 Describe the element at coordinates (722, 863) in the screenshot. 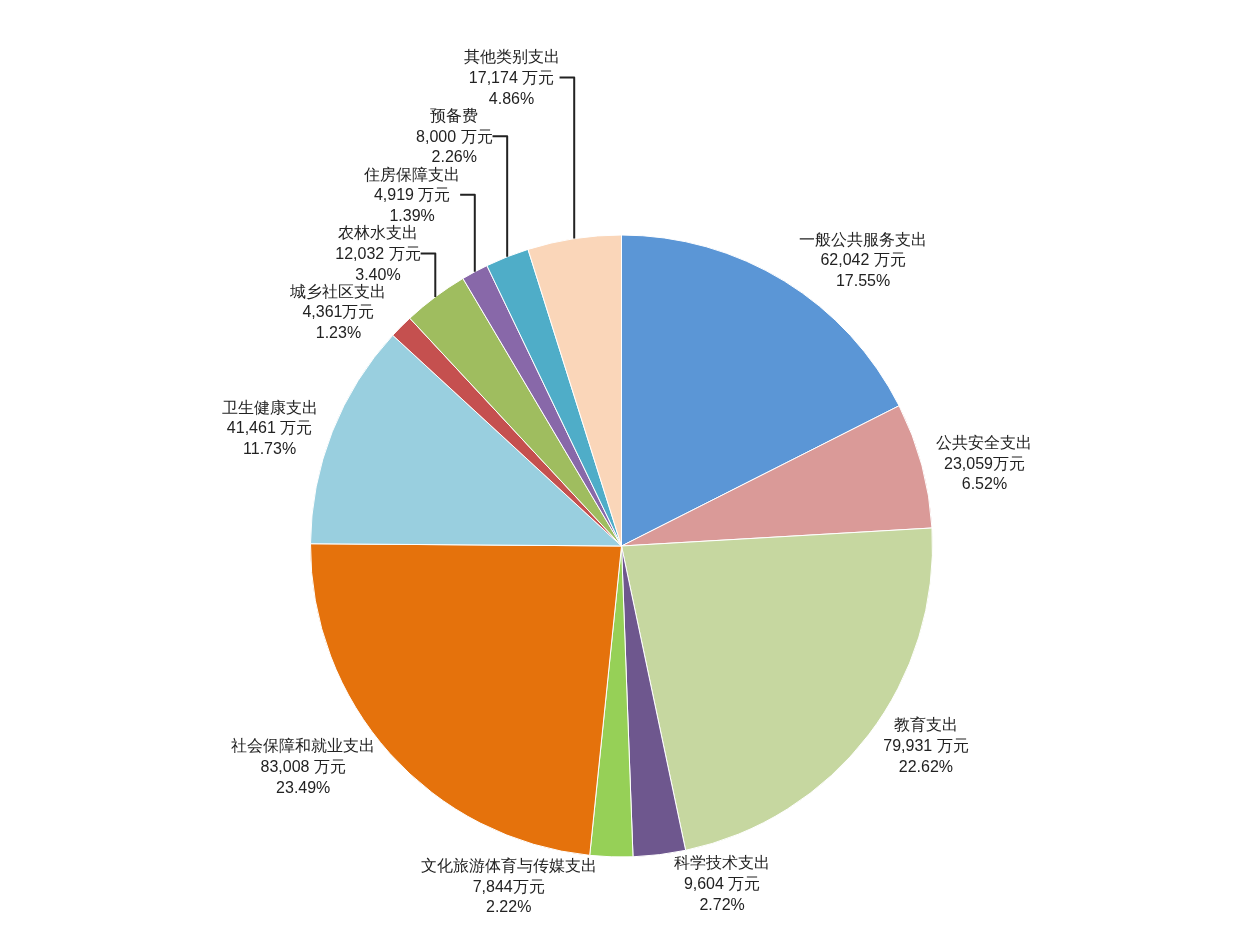

I see `slice-label: 科学技术支出` at that location.